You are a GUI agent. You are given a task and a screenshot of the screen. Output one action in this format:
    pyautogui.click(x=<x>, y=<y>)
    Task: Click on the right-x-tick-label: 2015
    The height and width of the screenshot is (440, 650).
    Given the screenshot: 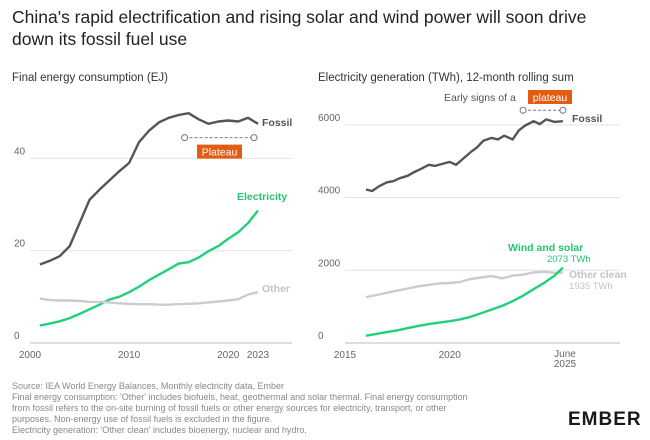 What is the action you would take?
    pyautogui.click(x=345, y=355)
    